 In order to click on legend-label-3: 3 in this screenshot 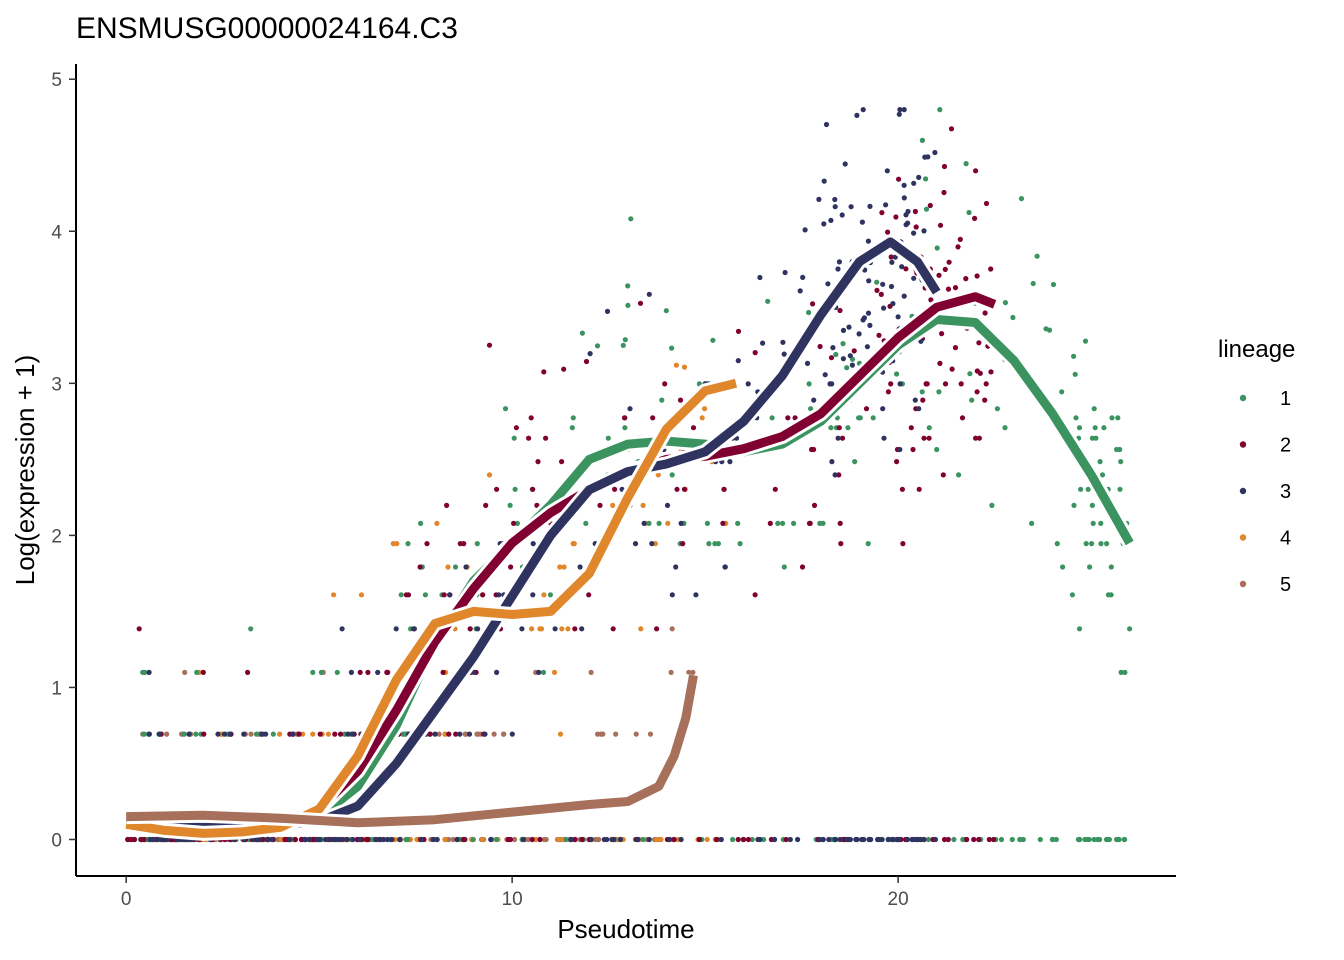, I will do `click(1285, 492)`.